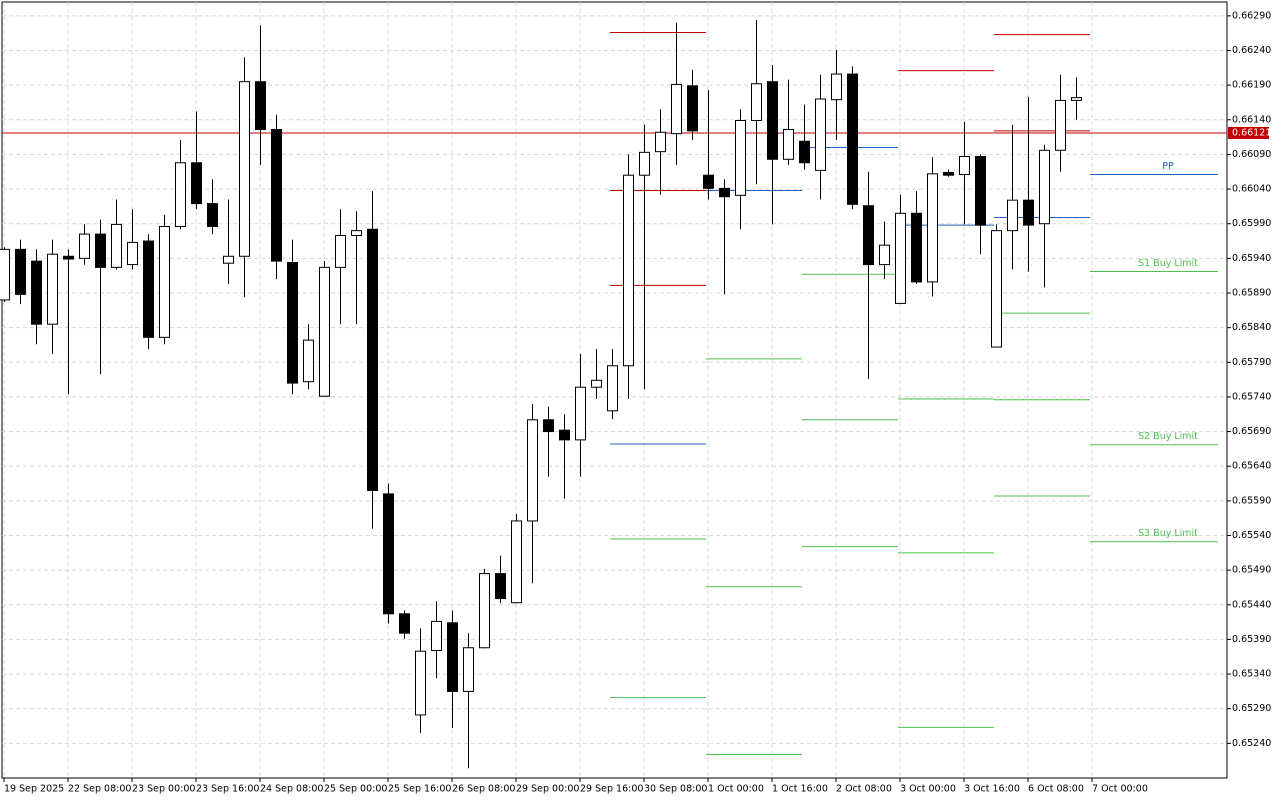 This screenshot has height=800, width=1280. I want to click on x-tick-label: 25 Sep 16:00, so click(419, 789).